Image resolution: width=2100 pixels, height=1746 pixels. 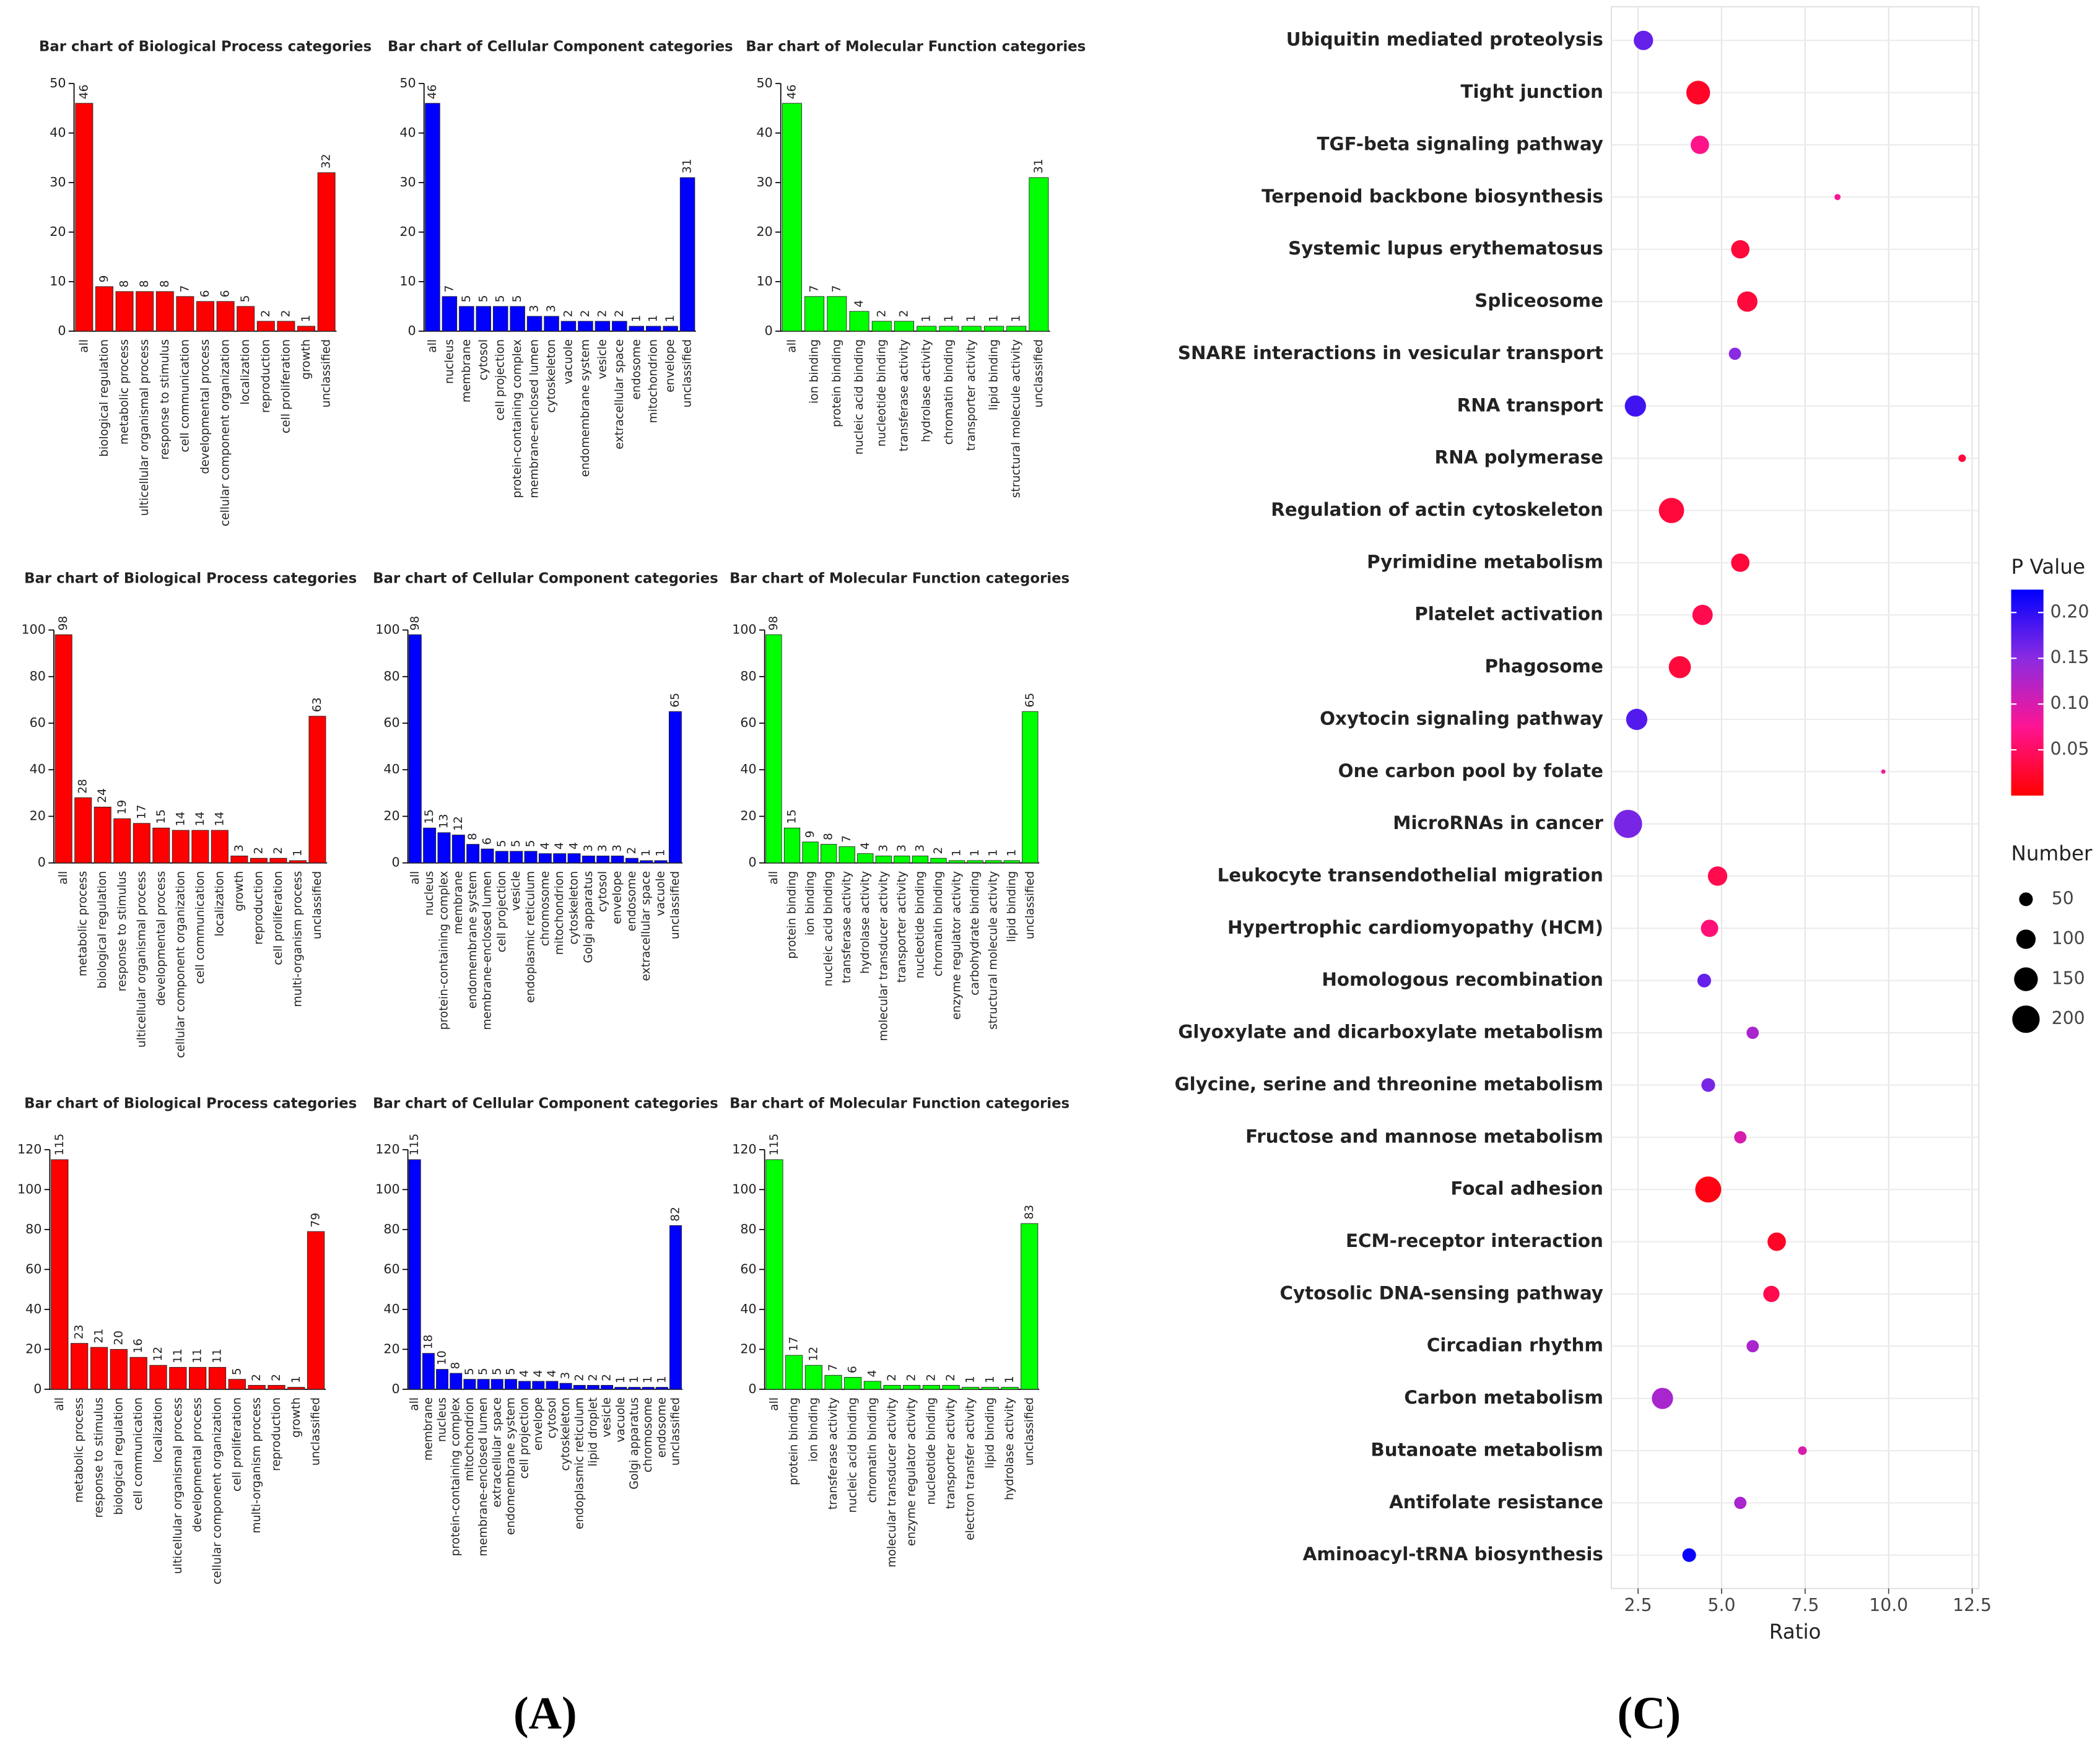 I want to click on y-tick-label: 60, so click(x=748, y=1268).